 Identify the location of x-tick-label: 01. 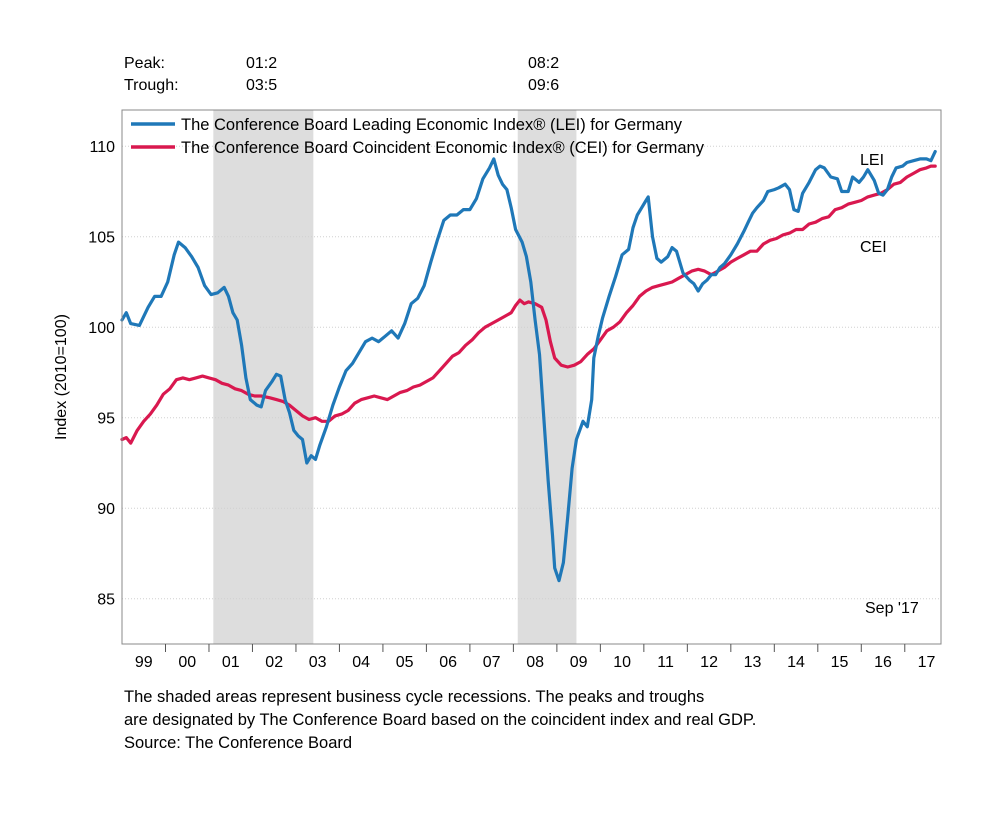
(231, 662).